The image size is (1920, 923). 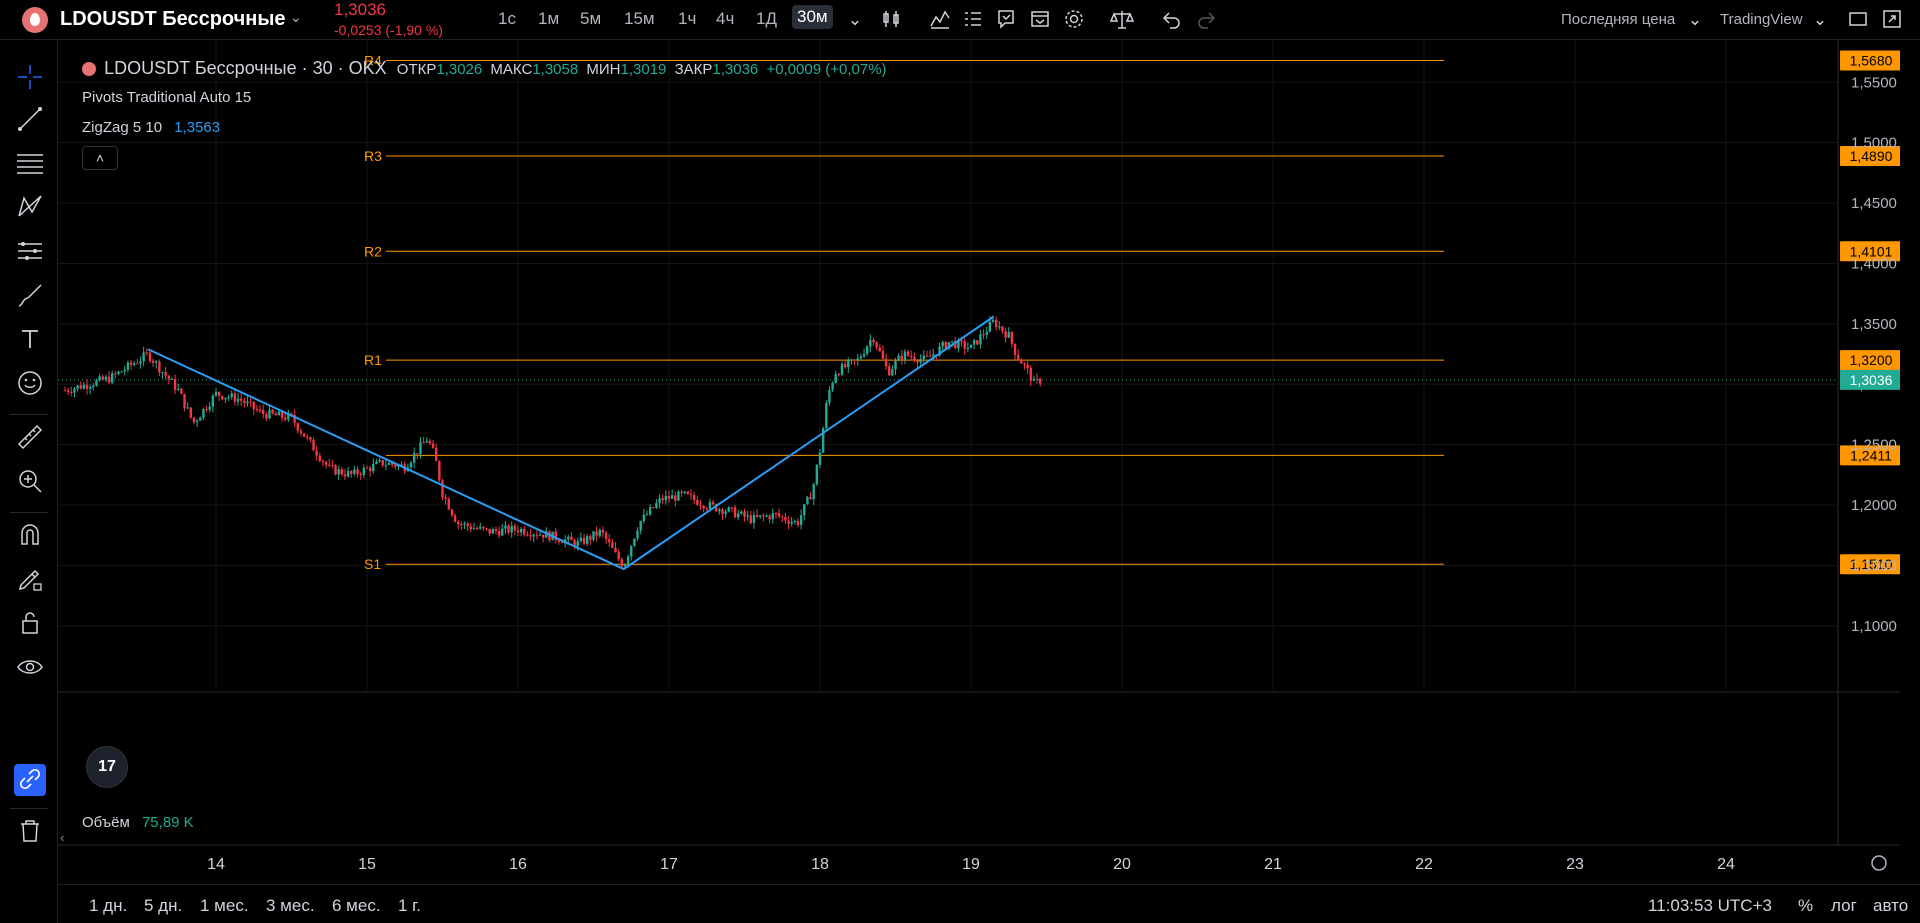 I want to click on percent-toggle: %, so click(x=1806, y=905).